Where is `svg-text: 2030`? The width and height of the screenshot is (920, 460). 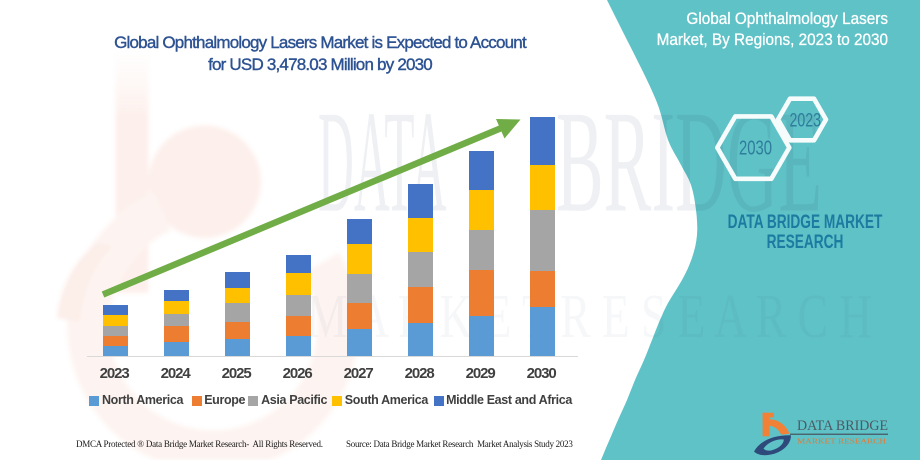
svg-text: 2030 is located at coordinates (755, 149).